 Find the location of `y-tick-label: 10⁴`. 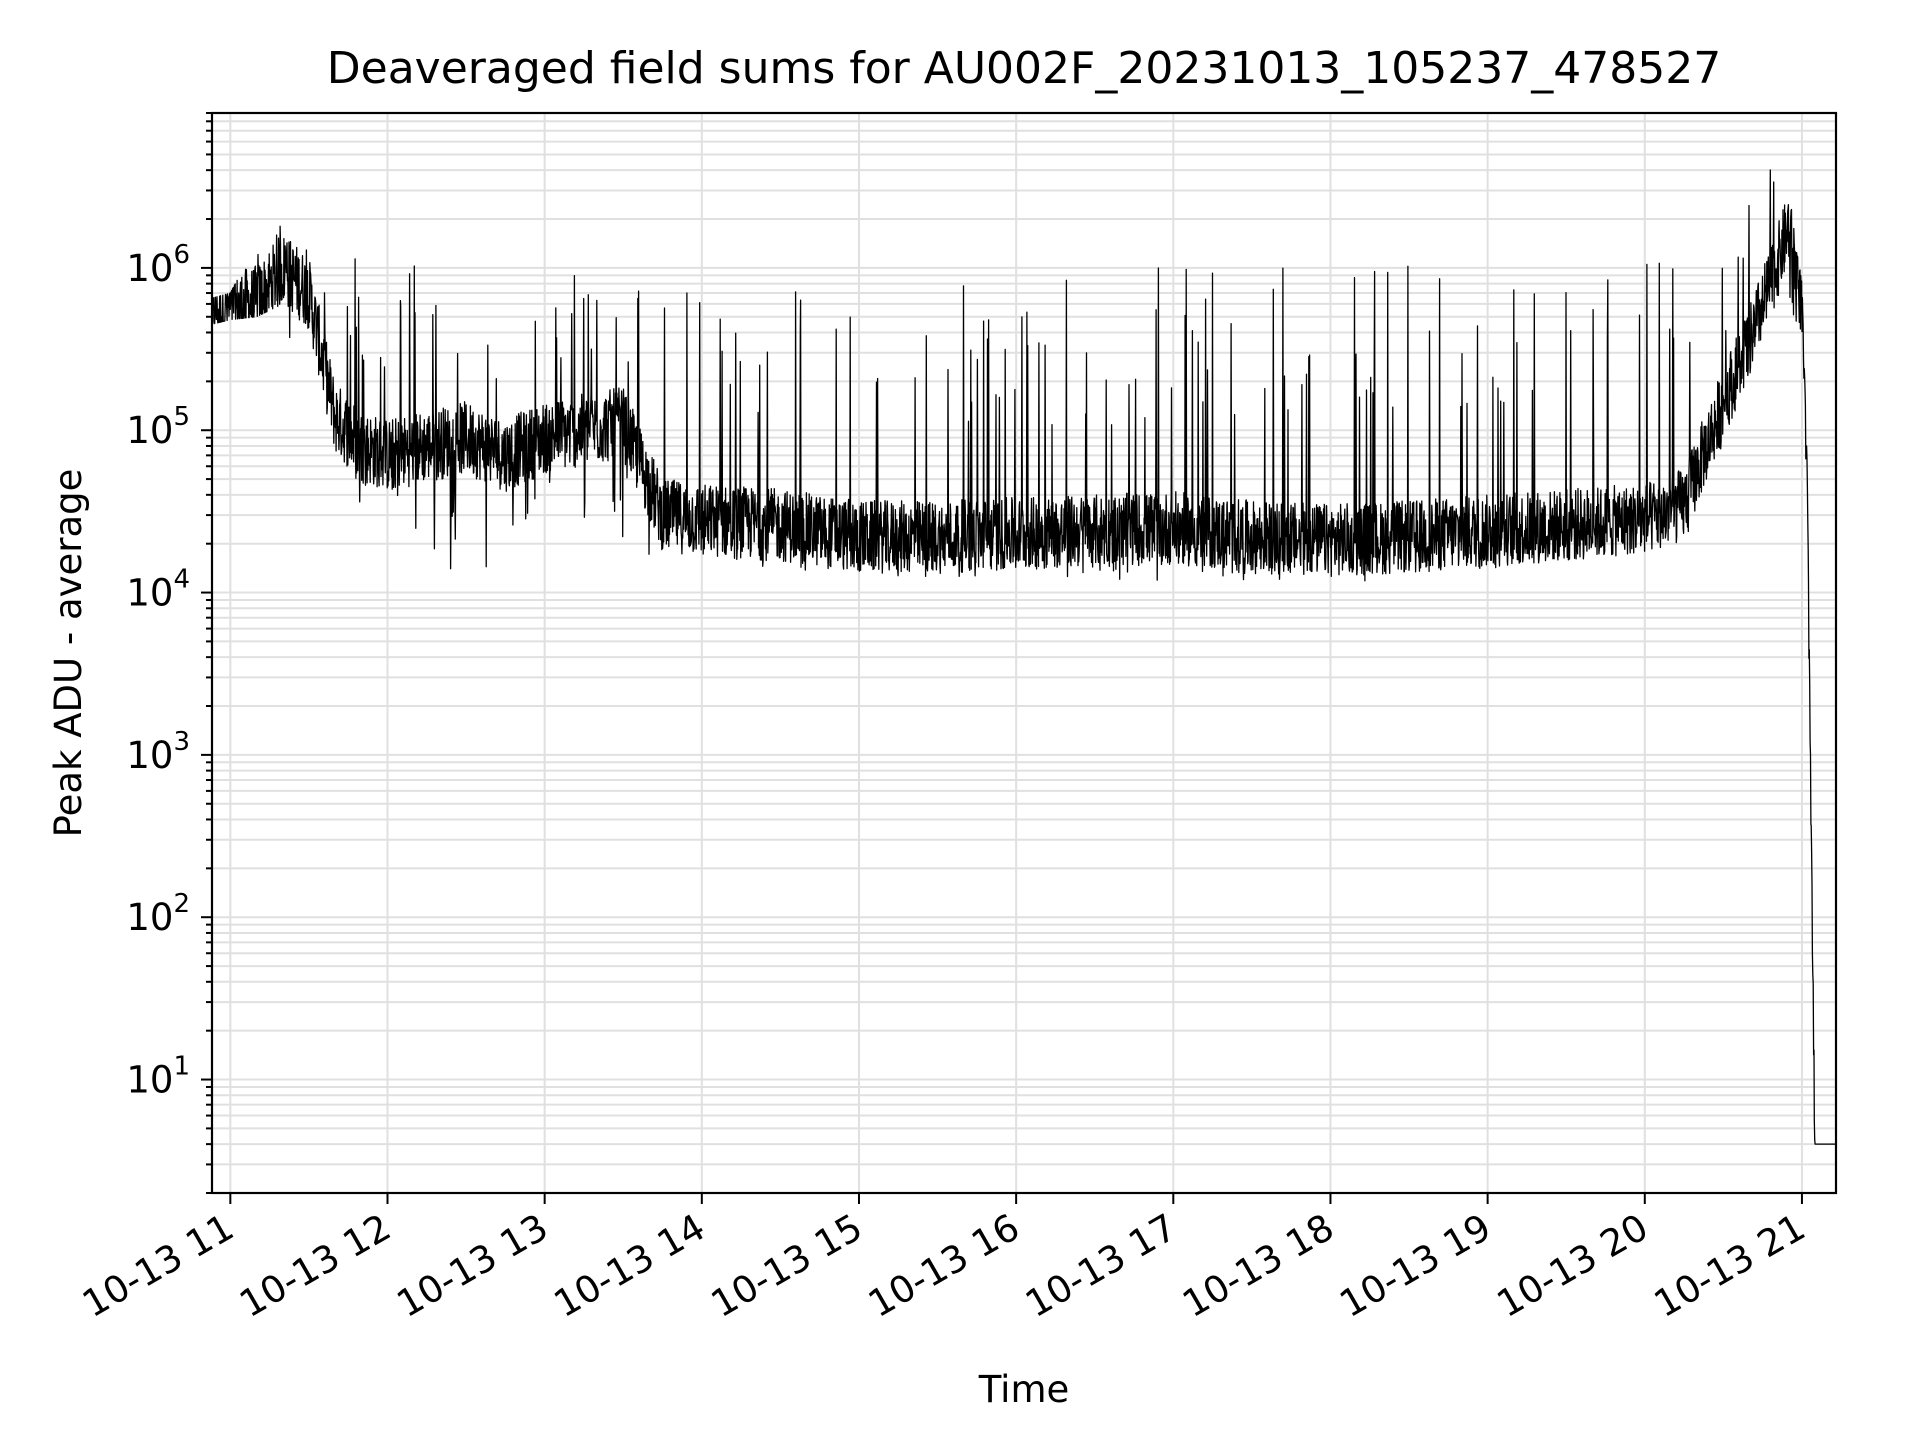

y-tick-label: 10⁴ is located at coordinates (158, 590).